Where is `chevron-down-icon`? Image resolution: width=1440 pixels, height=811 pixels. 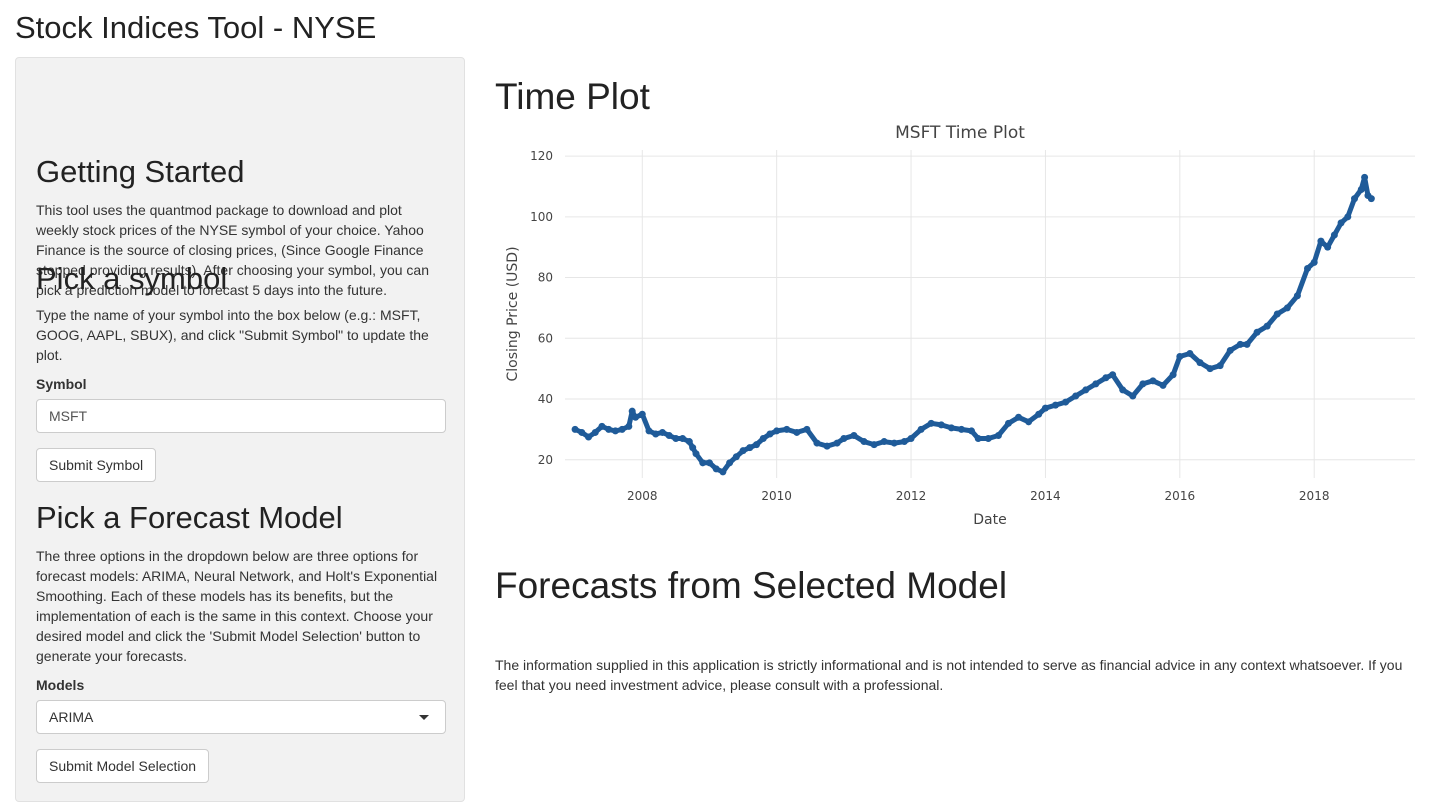
chevron-down-icon is located at coordinates (424, 717).